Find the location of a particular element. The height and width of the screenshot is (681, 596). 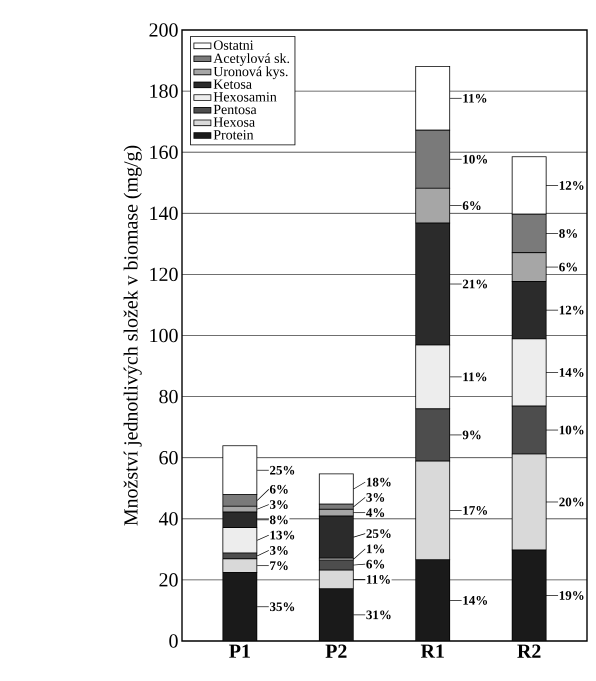

y-tick-label: 80 is located at coordinates (168, 397).